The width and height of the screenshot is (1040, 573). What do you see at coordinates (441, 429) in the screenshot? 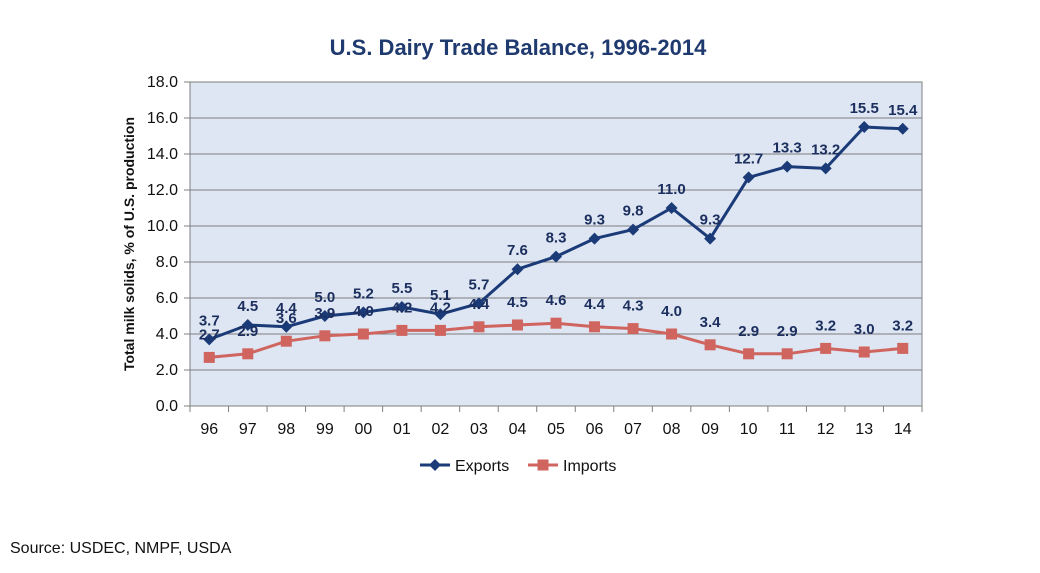
I see `x-tick-label: 02` at bounding box center [441, 429].